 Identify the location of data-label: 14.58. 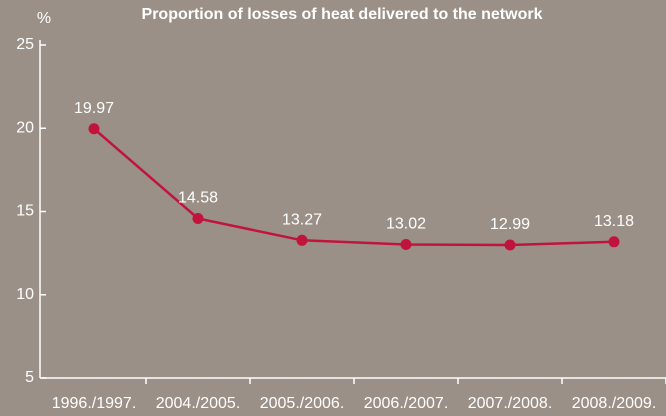
(198, 198).